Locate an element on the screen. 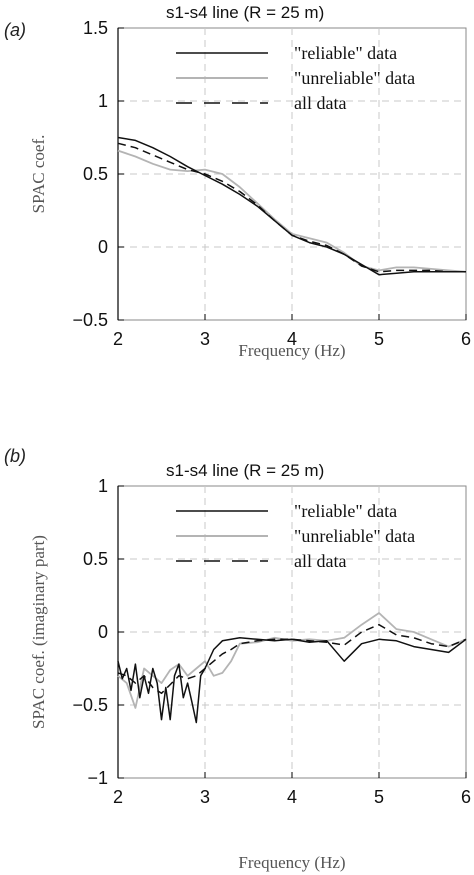 This screenshot has width=474, height=875. panel-b-x-tick-label-2: 4 is located at coordinates (292, 797).